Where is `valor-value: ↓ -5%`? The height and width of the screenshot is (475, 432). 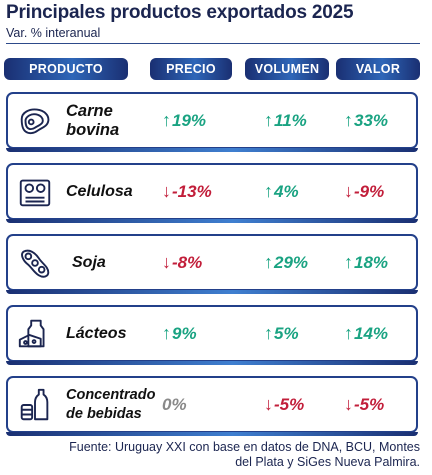
valor-value: ↓ -5% is located at coordinates (364, 404).